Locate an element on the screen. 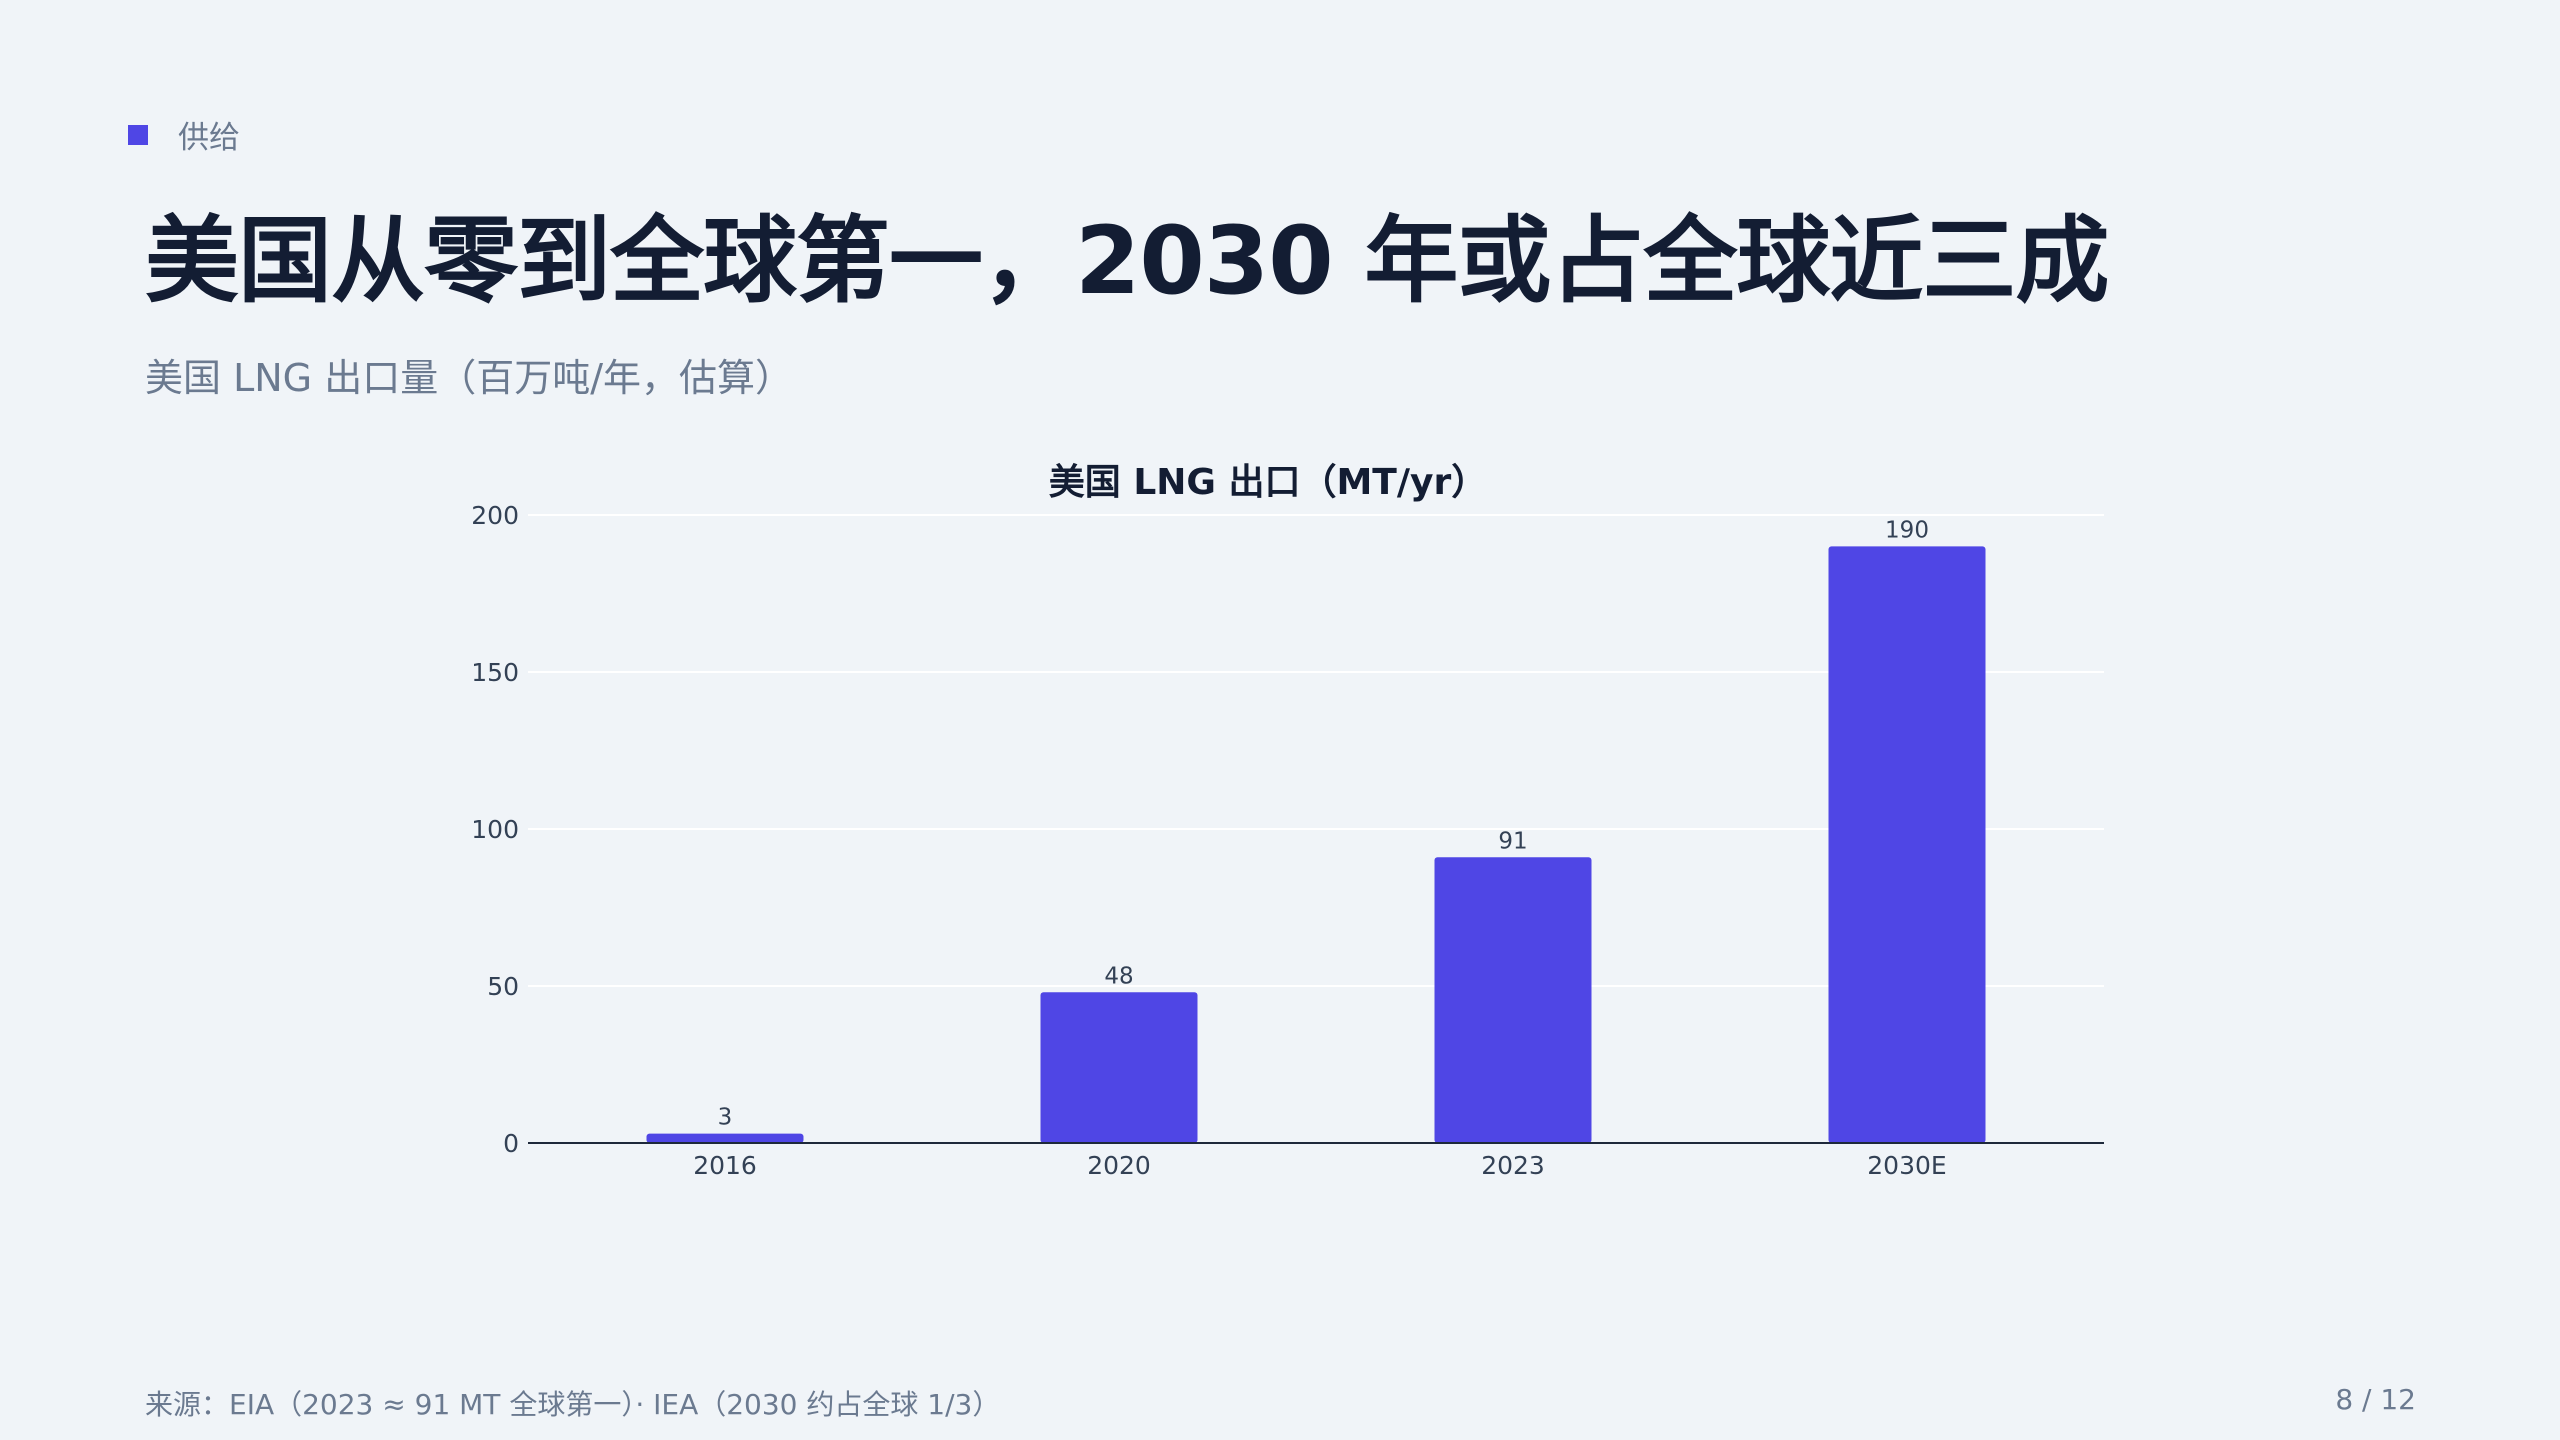 The image size is (2560, 1440). section-marker-icon is located at coordinates (138, 134).